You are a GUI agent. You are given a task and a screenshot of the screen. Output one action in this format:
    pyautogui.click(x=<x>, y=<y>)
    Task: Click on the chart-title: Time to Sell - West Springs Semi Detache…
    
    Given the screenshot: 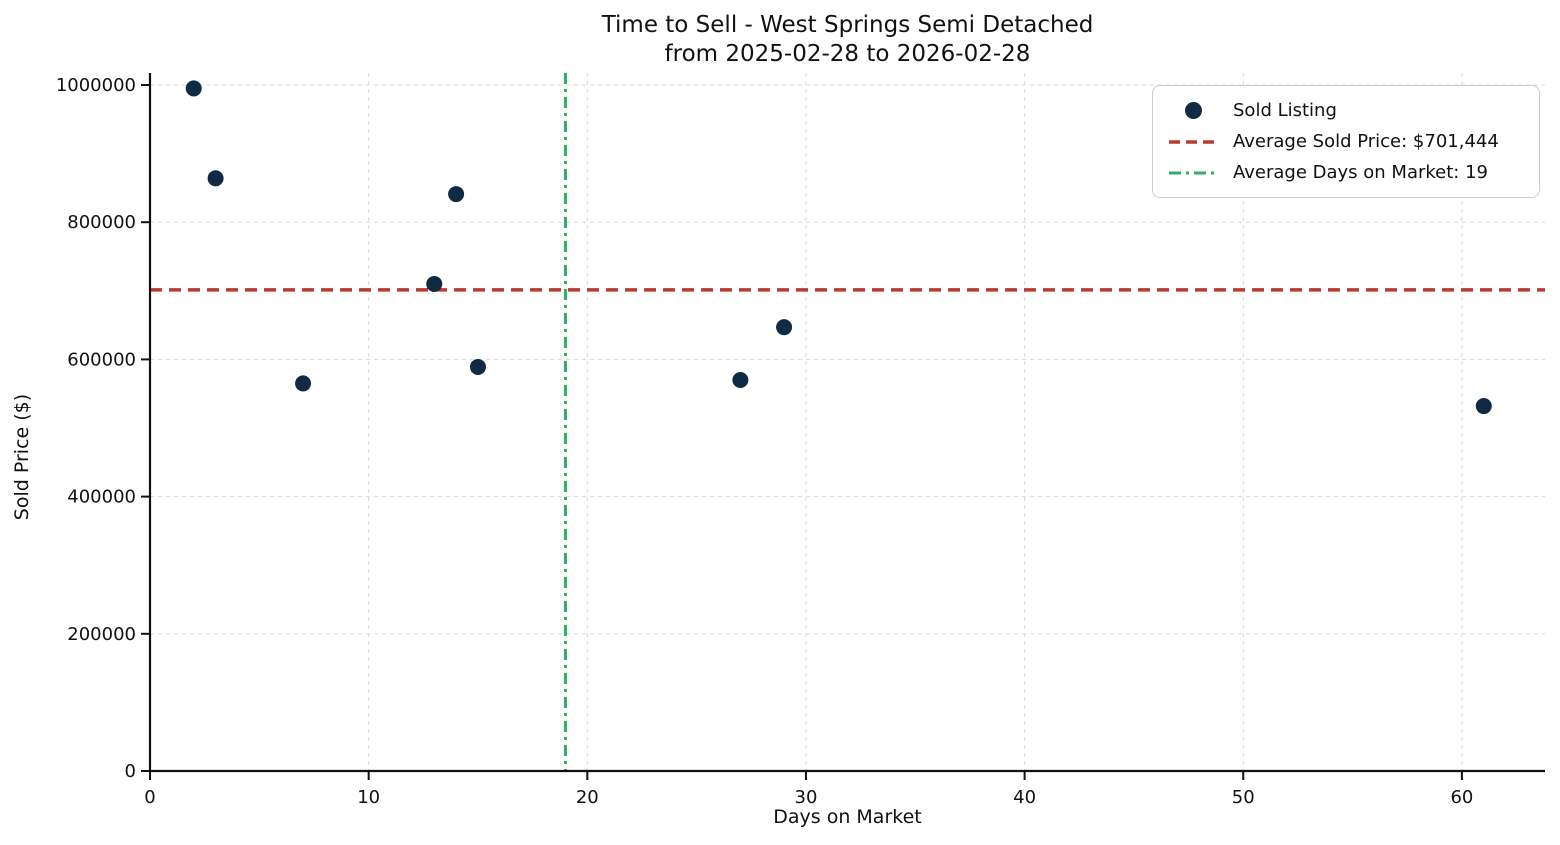 What is the action you would take?
    pyautogui.click(x=847, y=40)
    